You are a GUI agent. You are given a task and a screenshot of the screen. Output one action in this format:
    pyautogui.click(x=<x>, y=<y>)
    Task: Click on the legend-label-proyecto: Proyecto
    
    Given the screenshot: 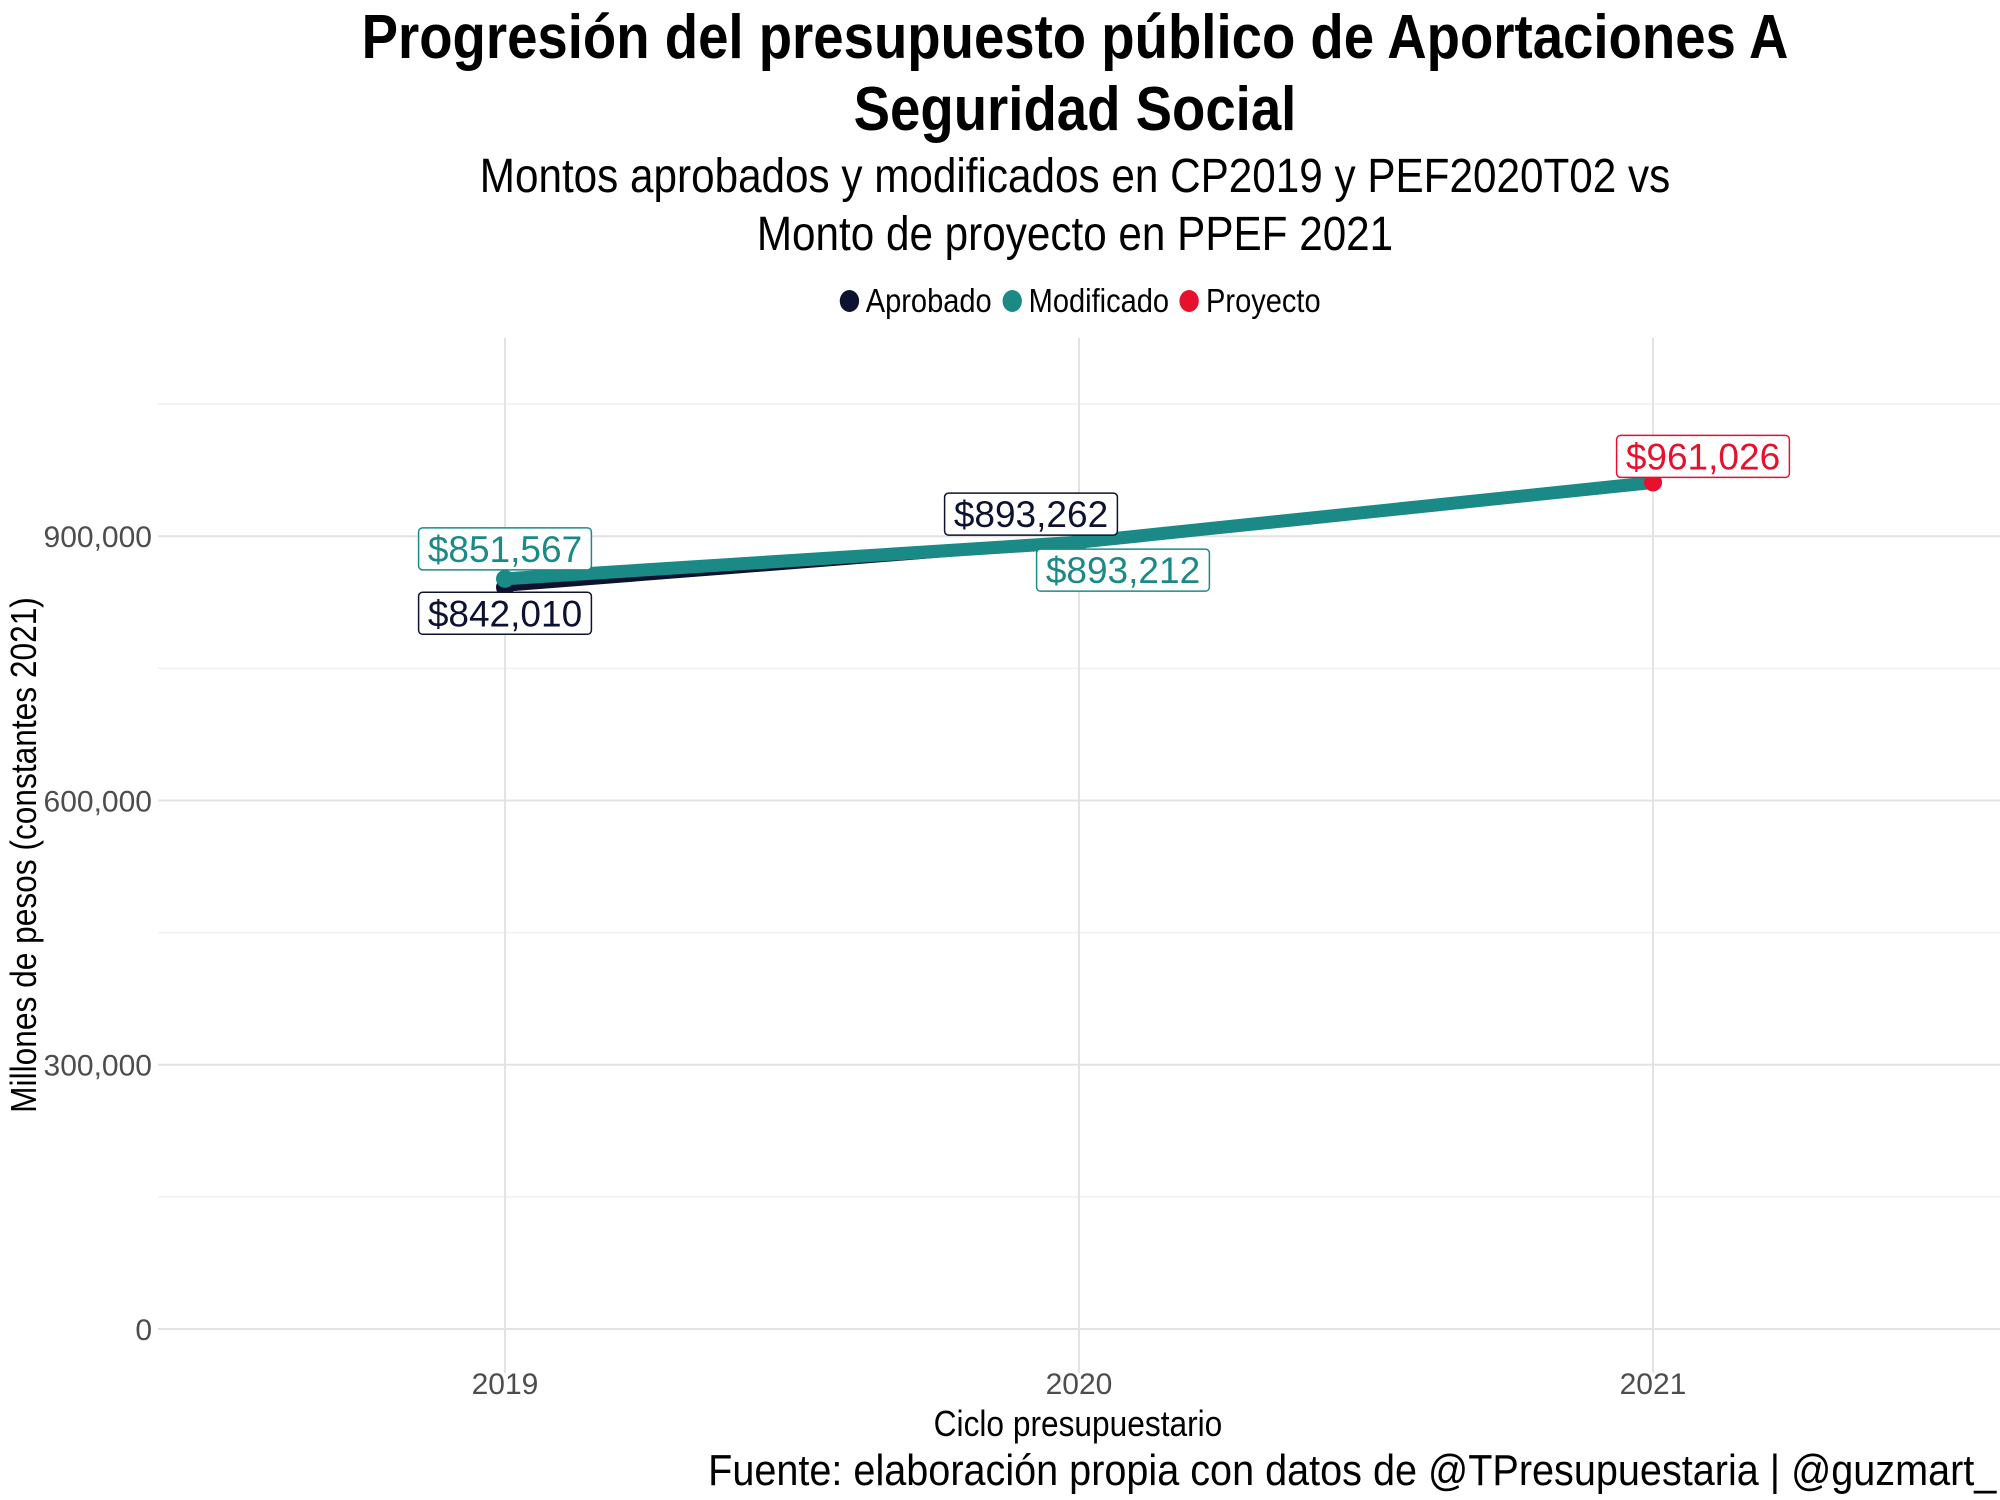 What is the action you would take?
    pyautogui.click(x=1263, y=300)
    